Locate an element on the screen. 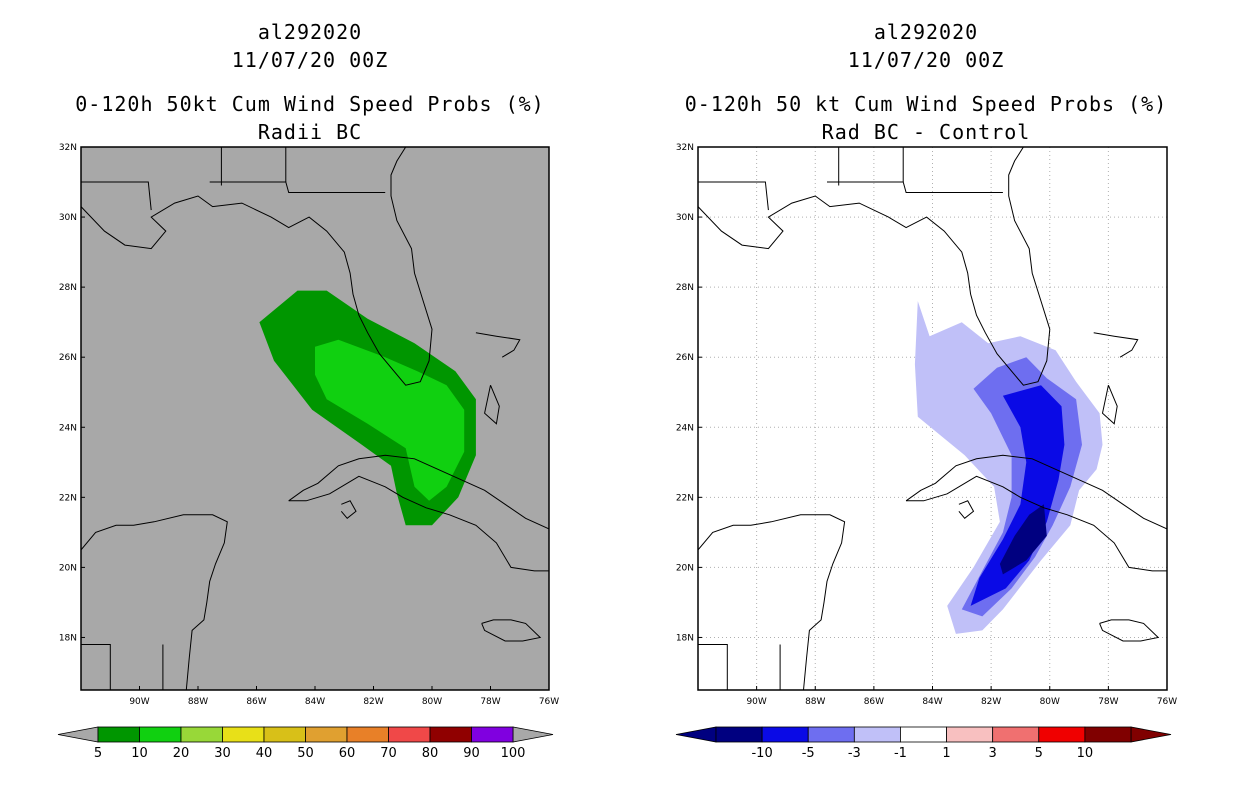 This screenshot has height=800, width=1236. left-y-tick-label-6: 30N is located at coordinates (68, 218).